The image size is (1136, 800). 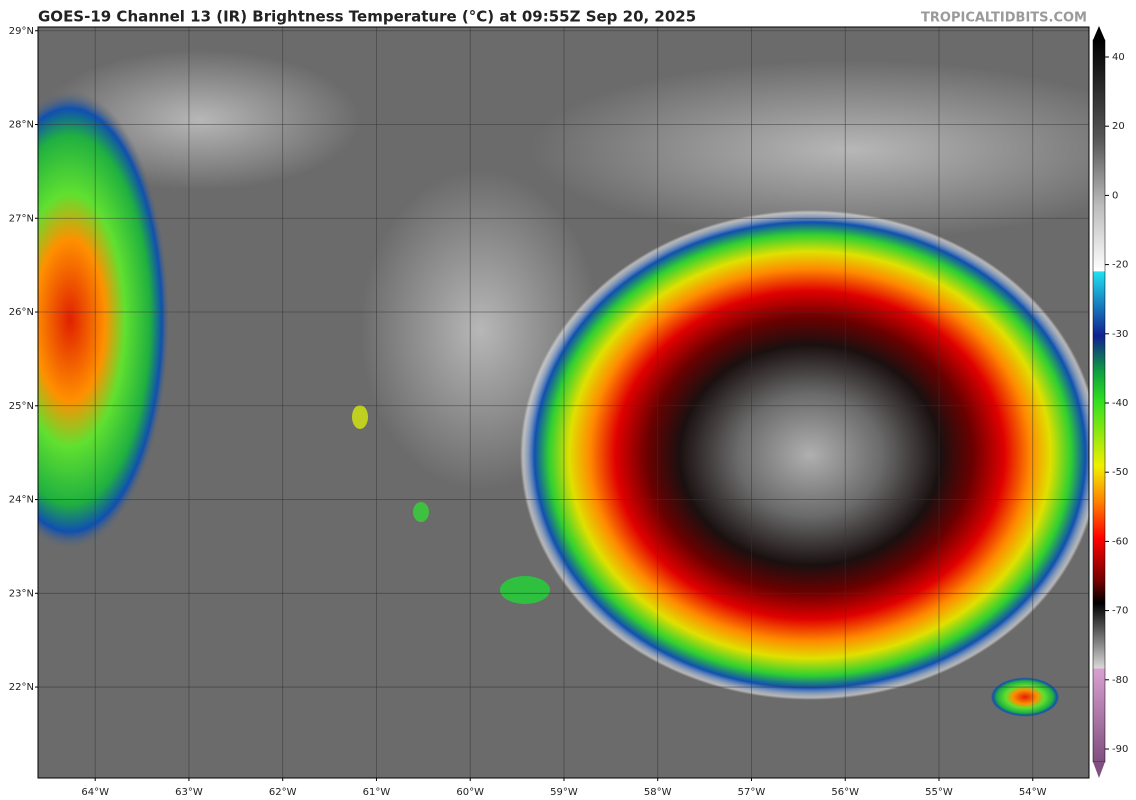 What do you see at coordinates (1120, 334) in the screenshot?
I see `colorbar-label: -30` at bounding box center [1120, 334].